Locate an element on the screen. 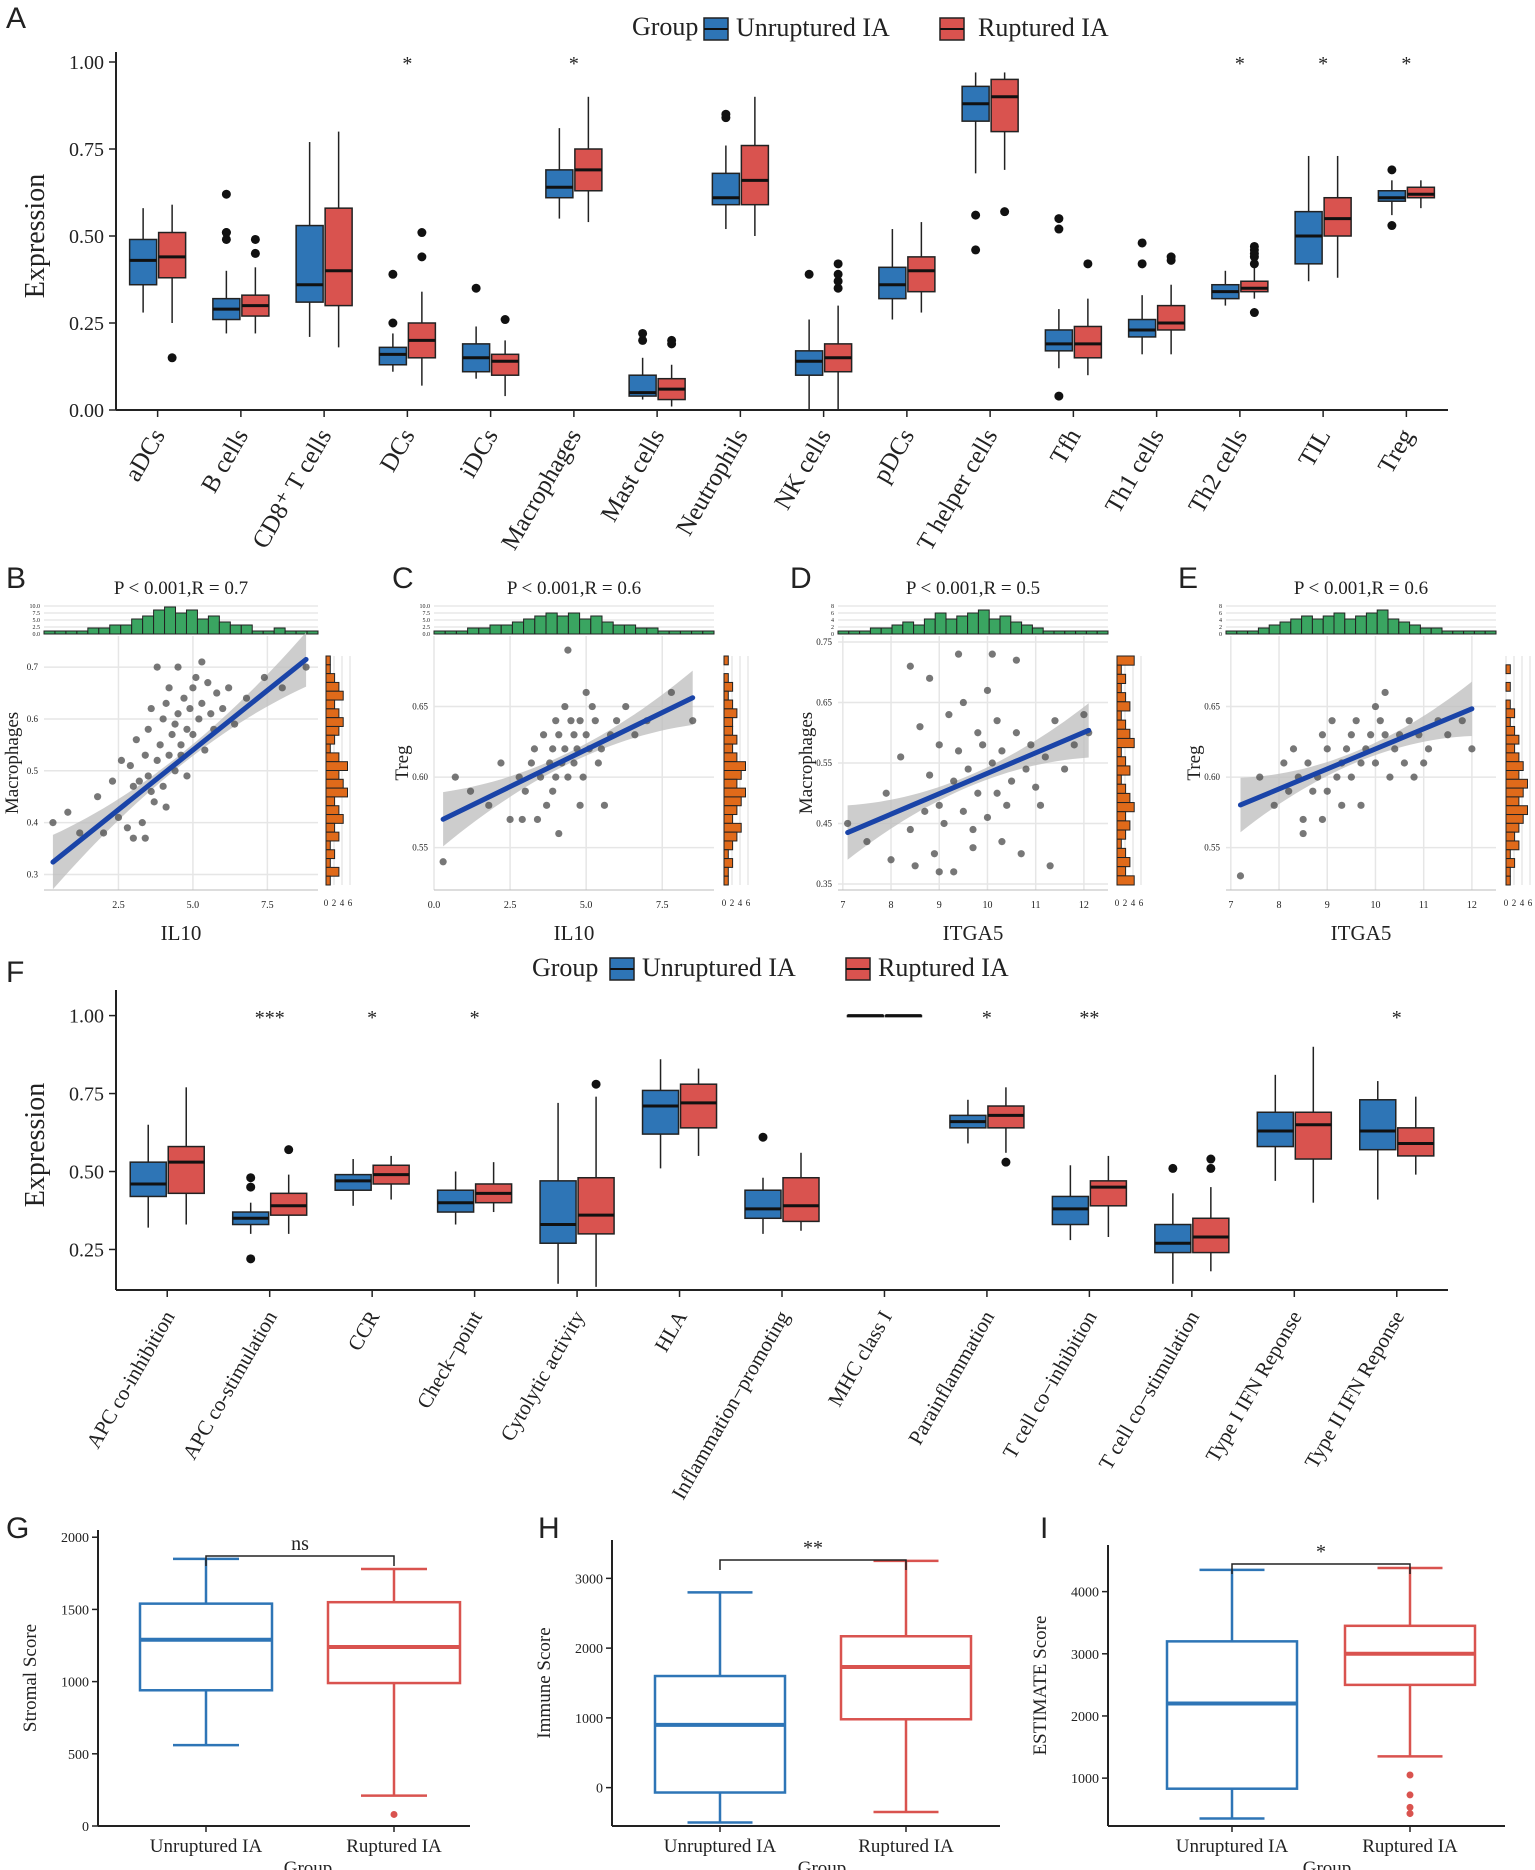 The height and width of the screenshot is (1870, 1535). x-tick-label: Macrophages is located at coordinates (541, 490).